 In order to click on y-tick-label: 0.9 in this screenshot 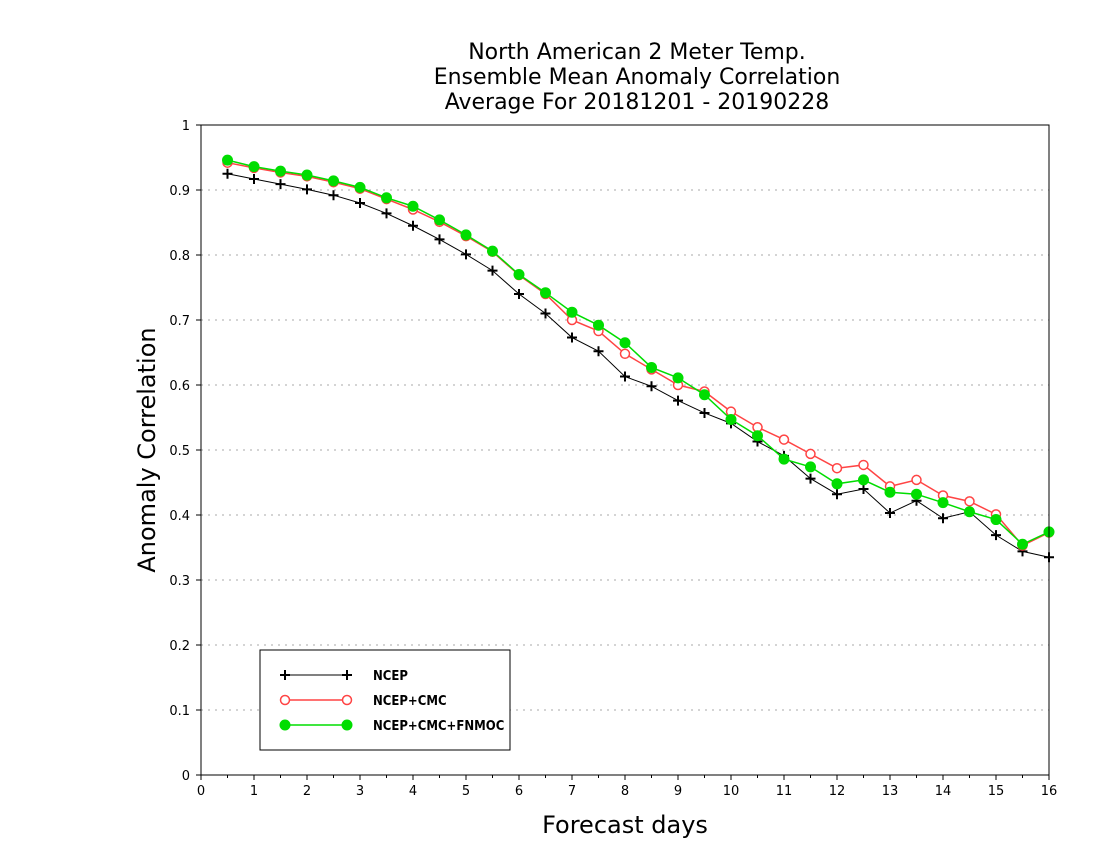, I will do `click(179, 191)`.